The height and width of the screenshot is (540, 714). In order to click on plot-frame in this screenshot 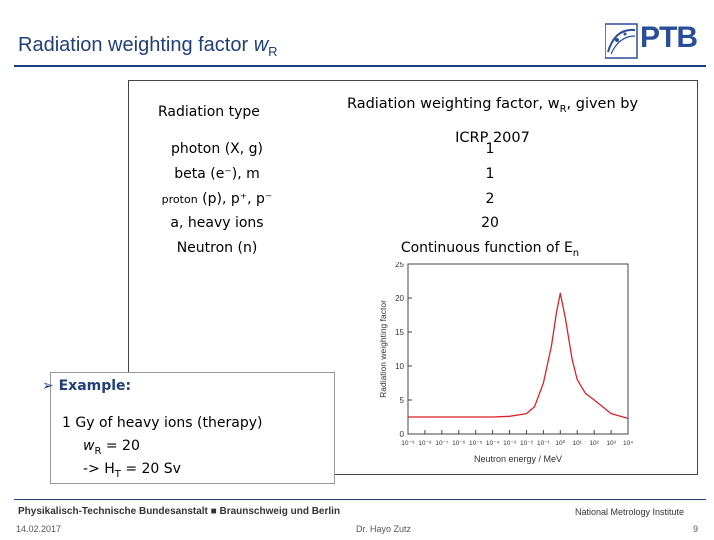, I will do `click(518, 349)`.